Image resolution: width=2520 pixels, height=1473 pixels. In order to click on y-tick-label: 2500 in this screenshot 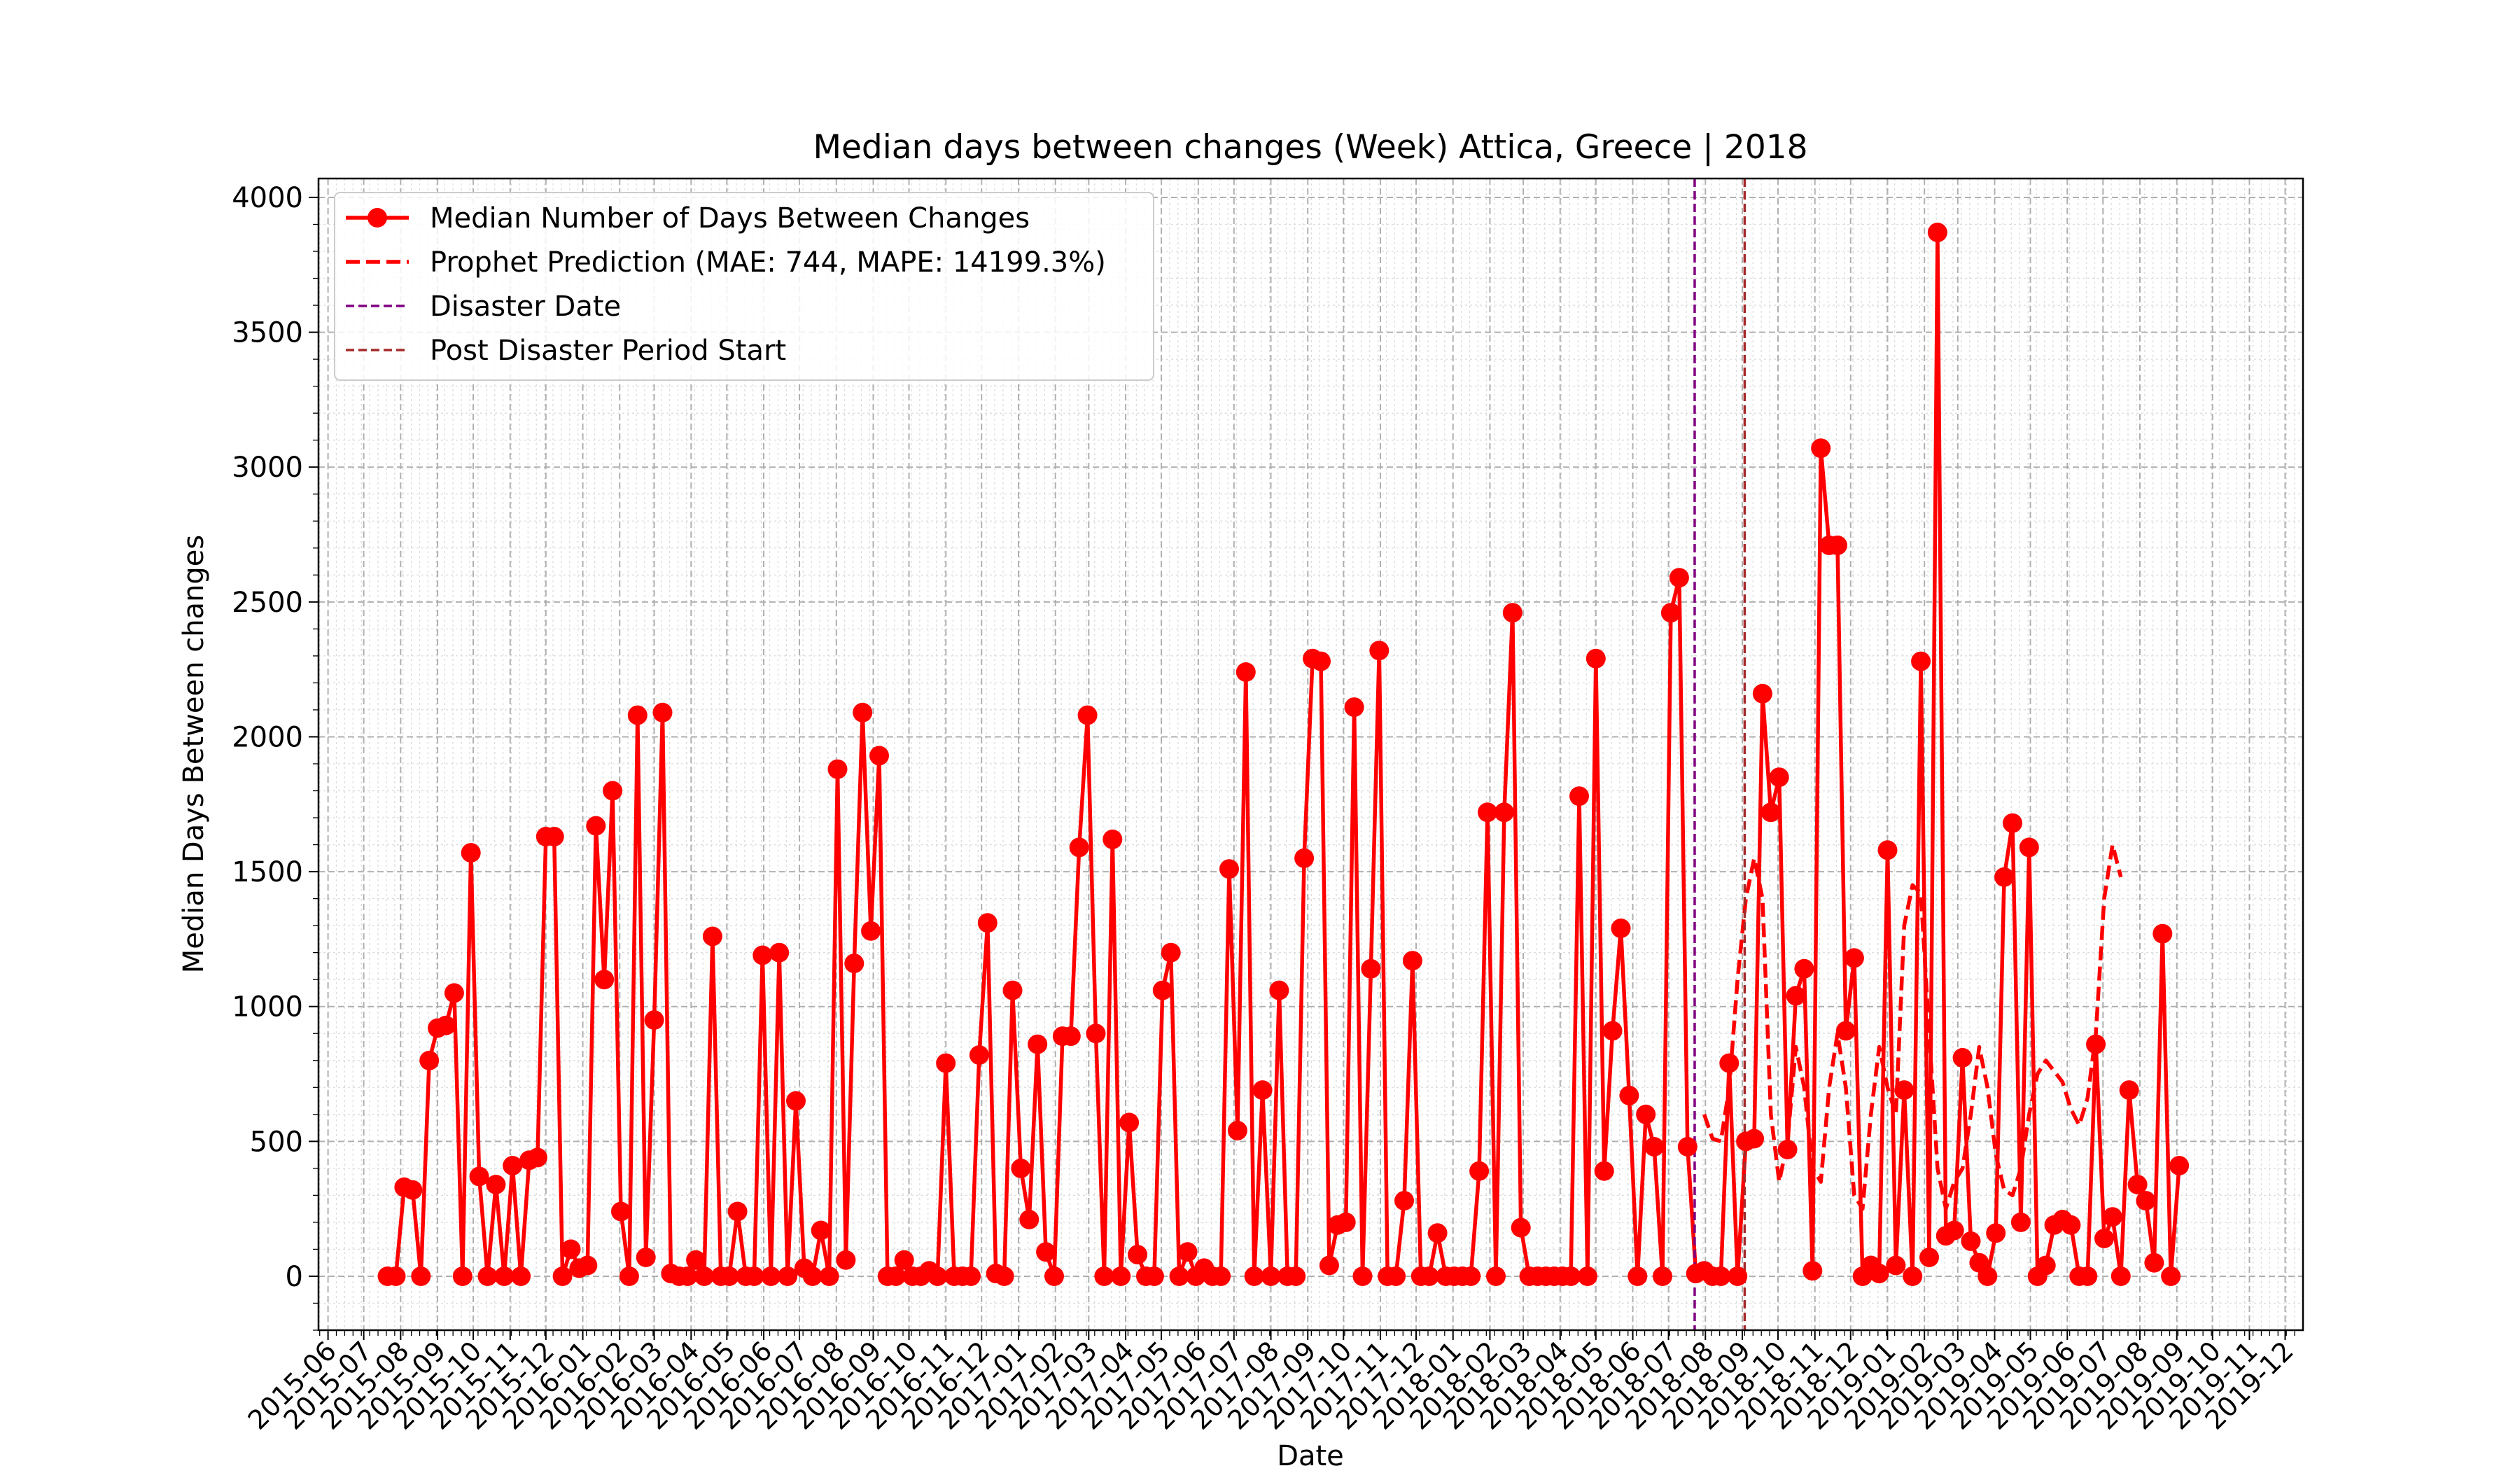, I will do `click(267, 603)`.